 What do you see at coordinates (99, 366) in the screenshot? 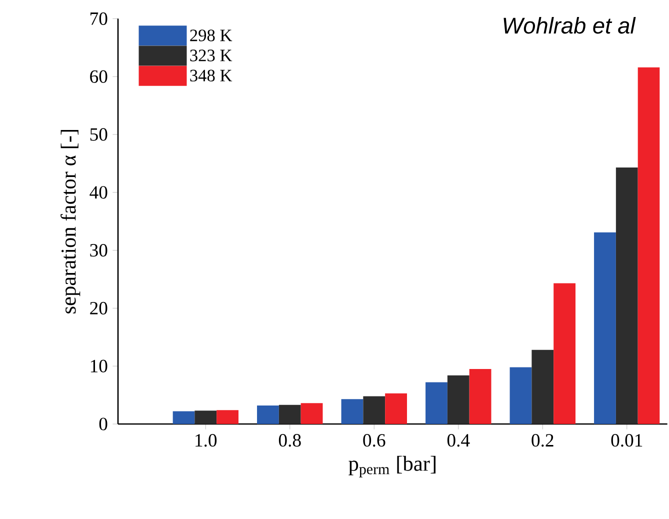
I see `y-tick-label: 10` at bounding box center [99, 366].